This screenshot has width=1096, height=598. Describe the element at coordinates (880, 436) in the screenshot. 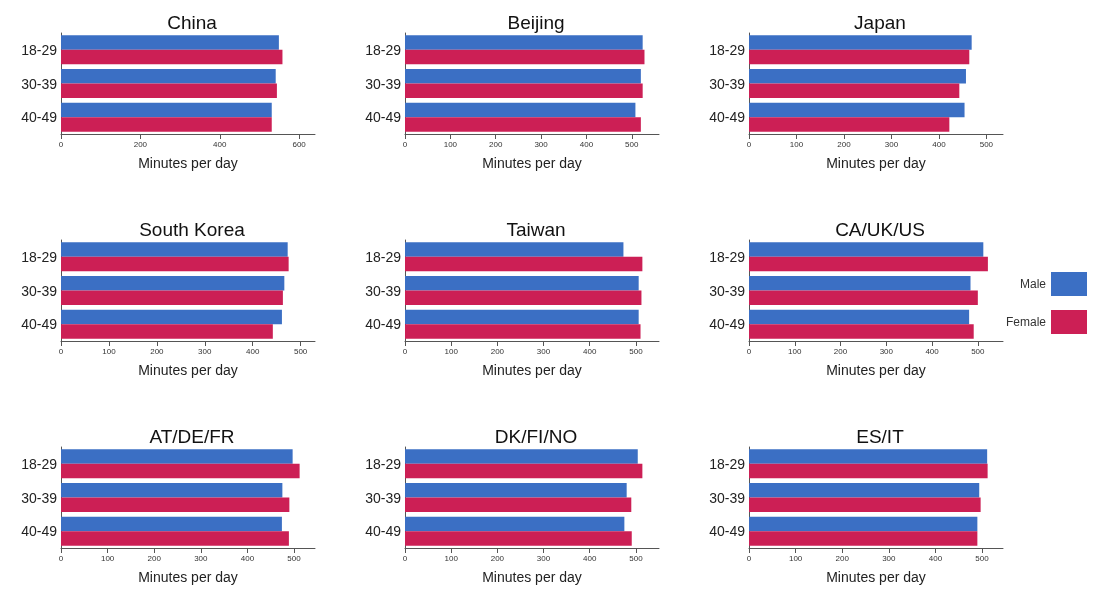

I see `chart-title: ES/IT` at that location.